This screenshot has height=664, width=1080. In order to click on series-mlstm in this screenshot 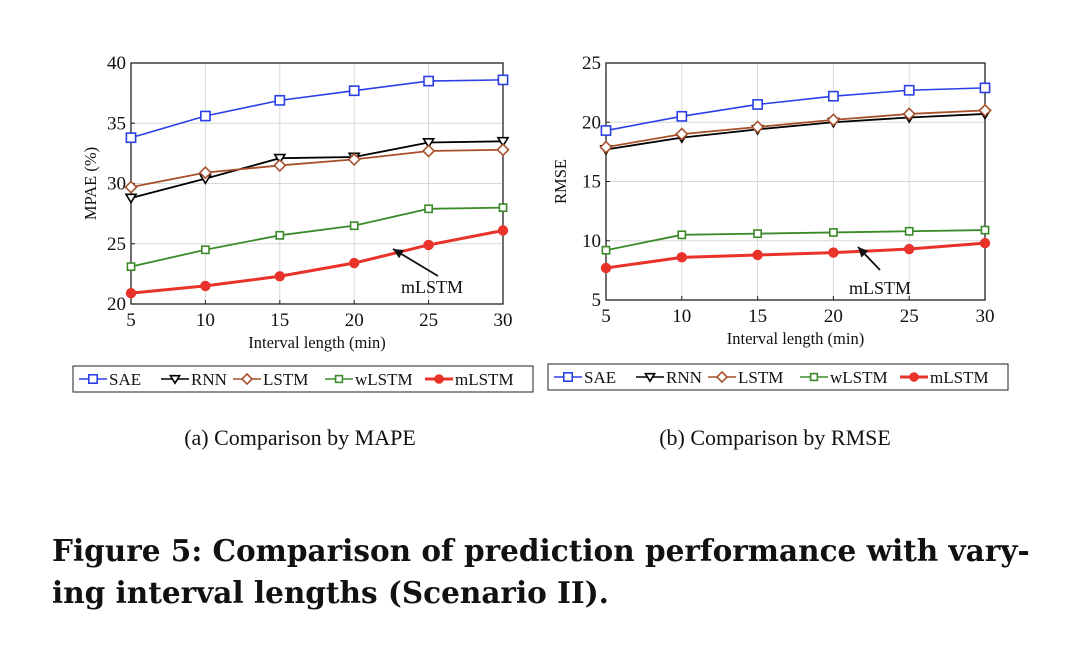, I will do `click(317, 262)`.